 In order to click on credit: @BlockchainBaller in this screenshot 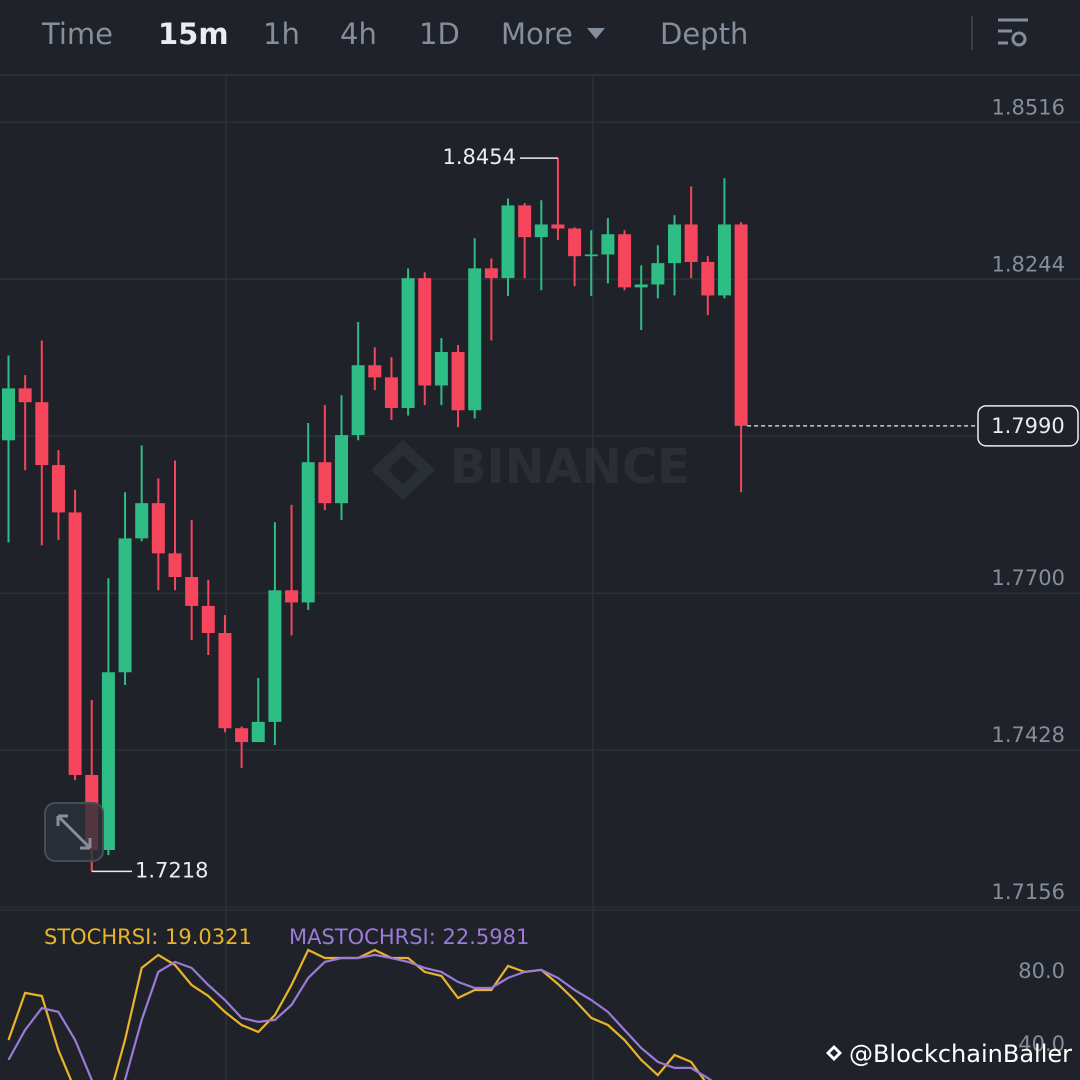, I will do `click(949, 1054)`.